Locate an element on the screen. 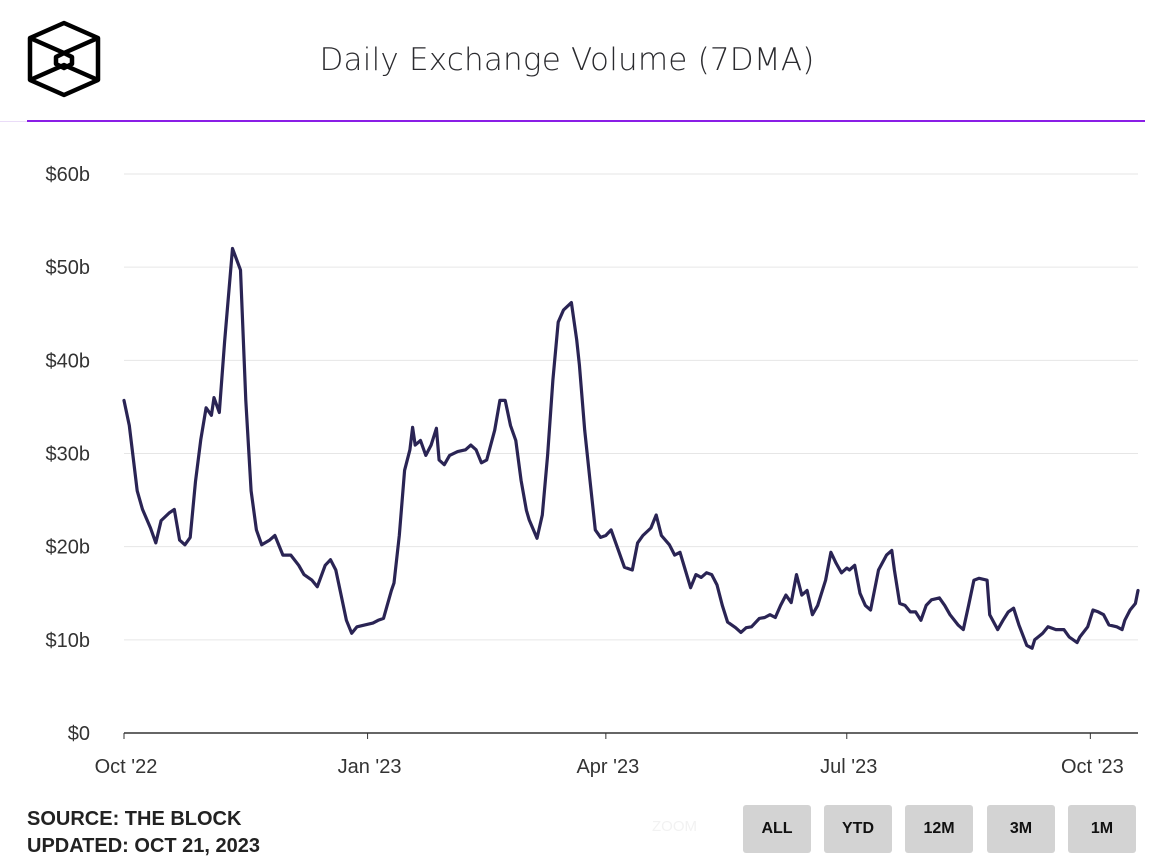  source-note: SOURCE: THE BLOCK UPDATED: OCT 21, 2023 is located at coordinates (143, 833).